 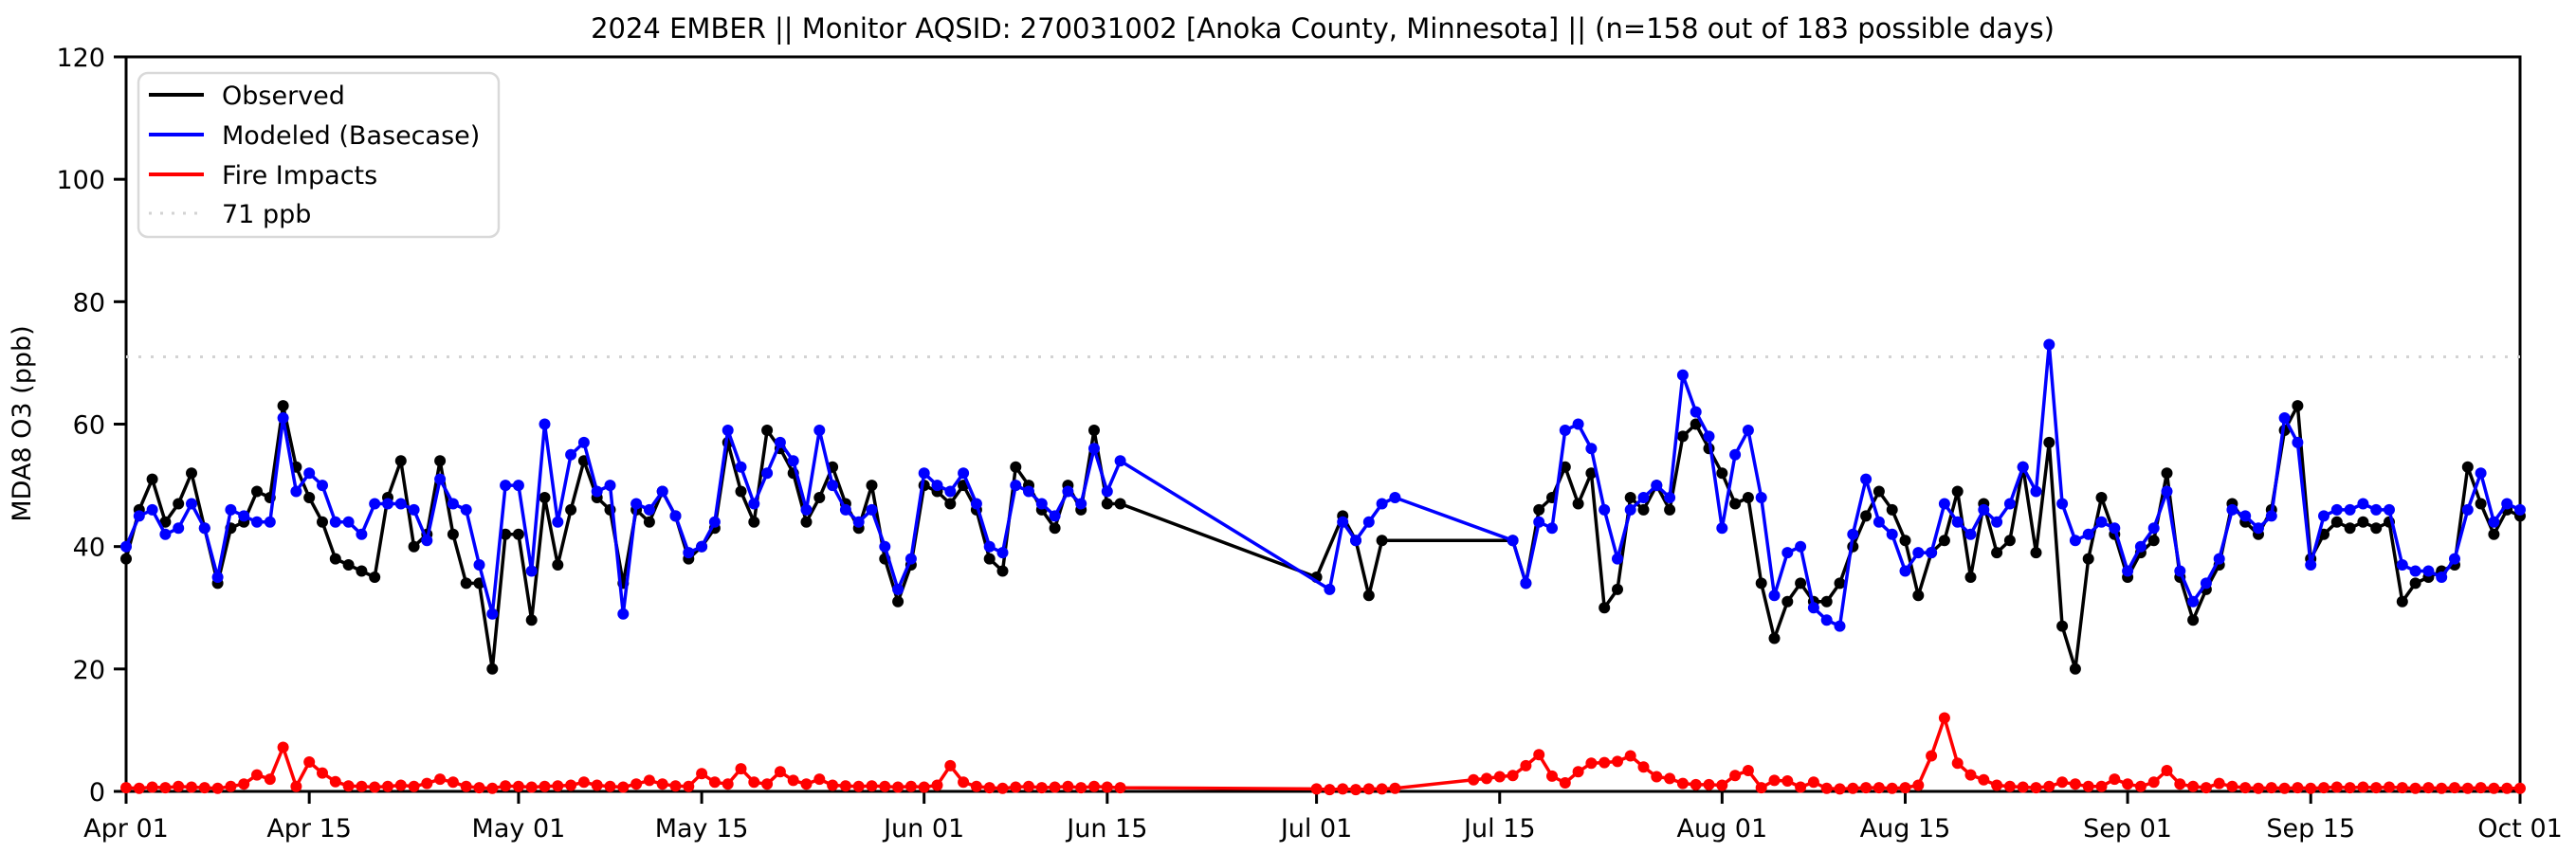 I want to click on y-axis-label: MDA8 O3 (ppb), so click(x=22, y=423).